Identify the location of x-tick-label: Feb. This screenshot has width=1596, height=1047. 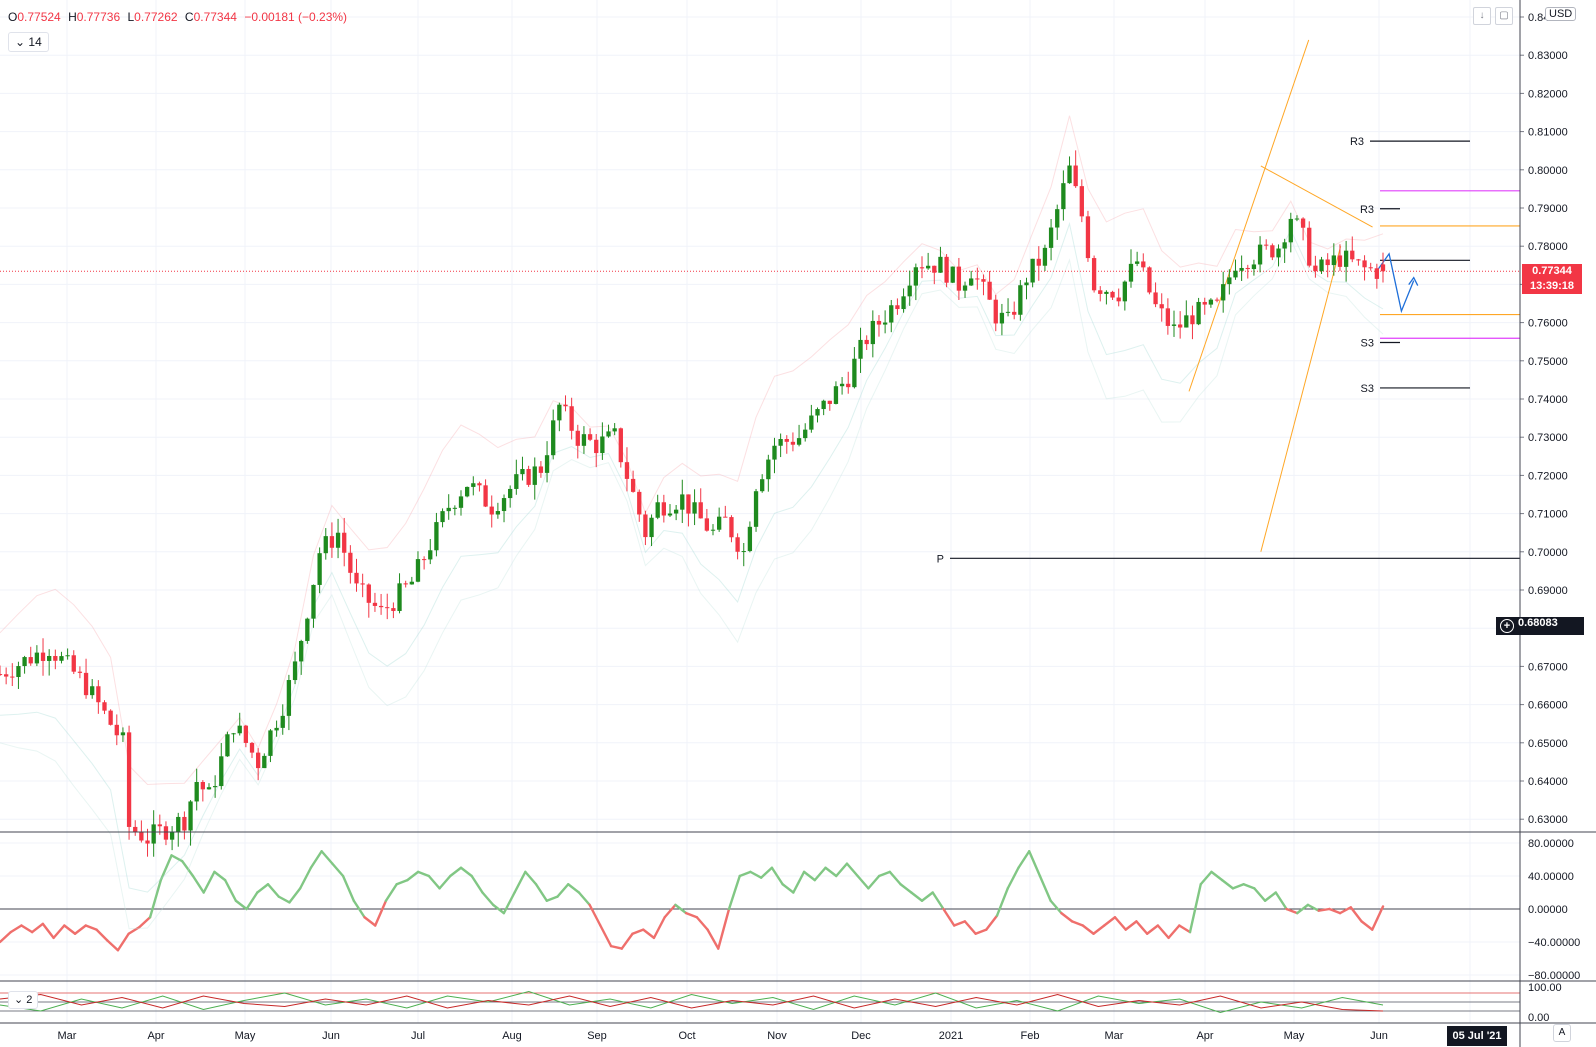
(1030, 1036).